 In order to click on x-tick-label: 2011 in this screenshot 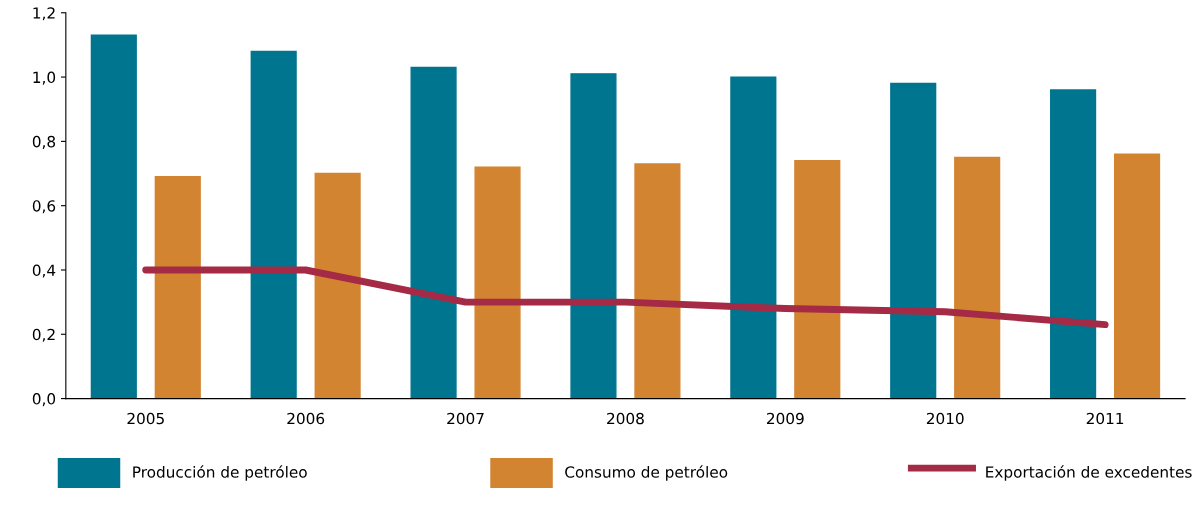, I will do `click(1105, 418)`.